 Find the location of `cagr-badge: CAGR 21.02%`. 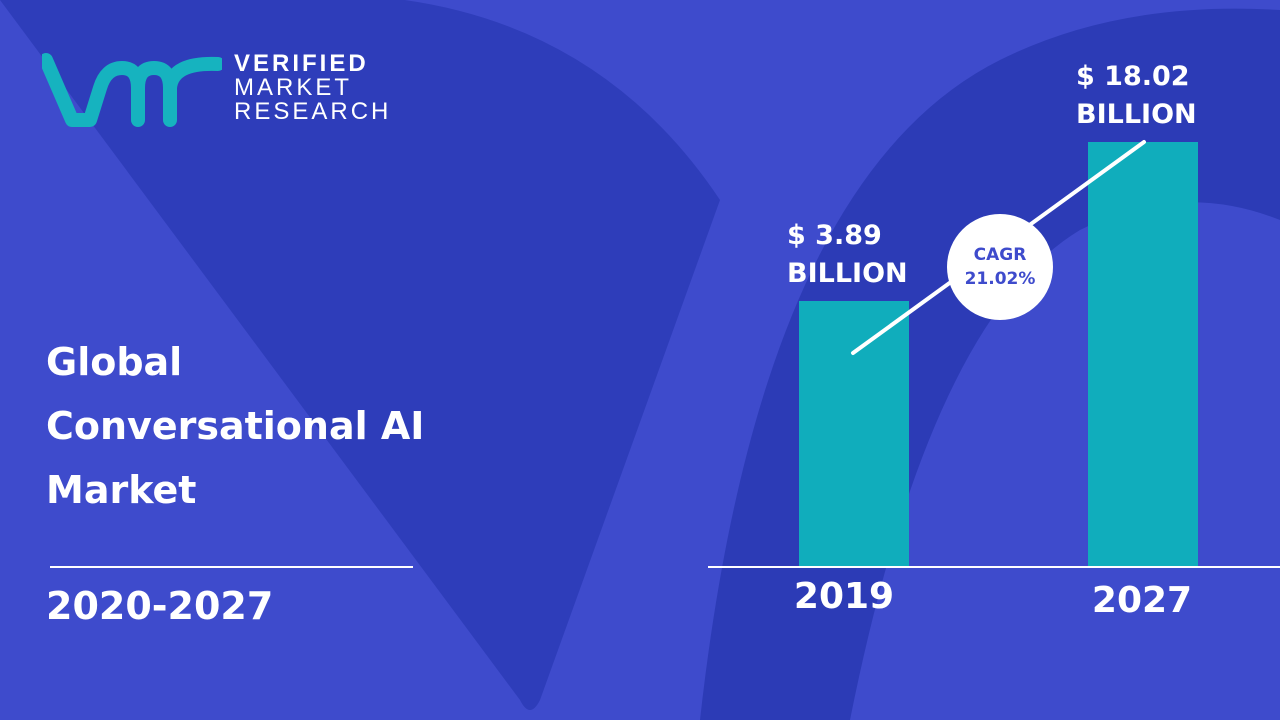

cagr-badge: CAGR 21.02% is located at coordinates (1000, 267).